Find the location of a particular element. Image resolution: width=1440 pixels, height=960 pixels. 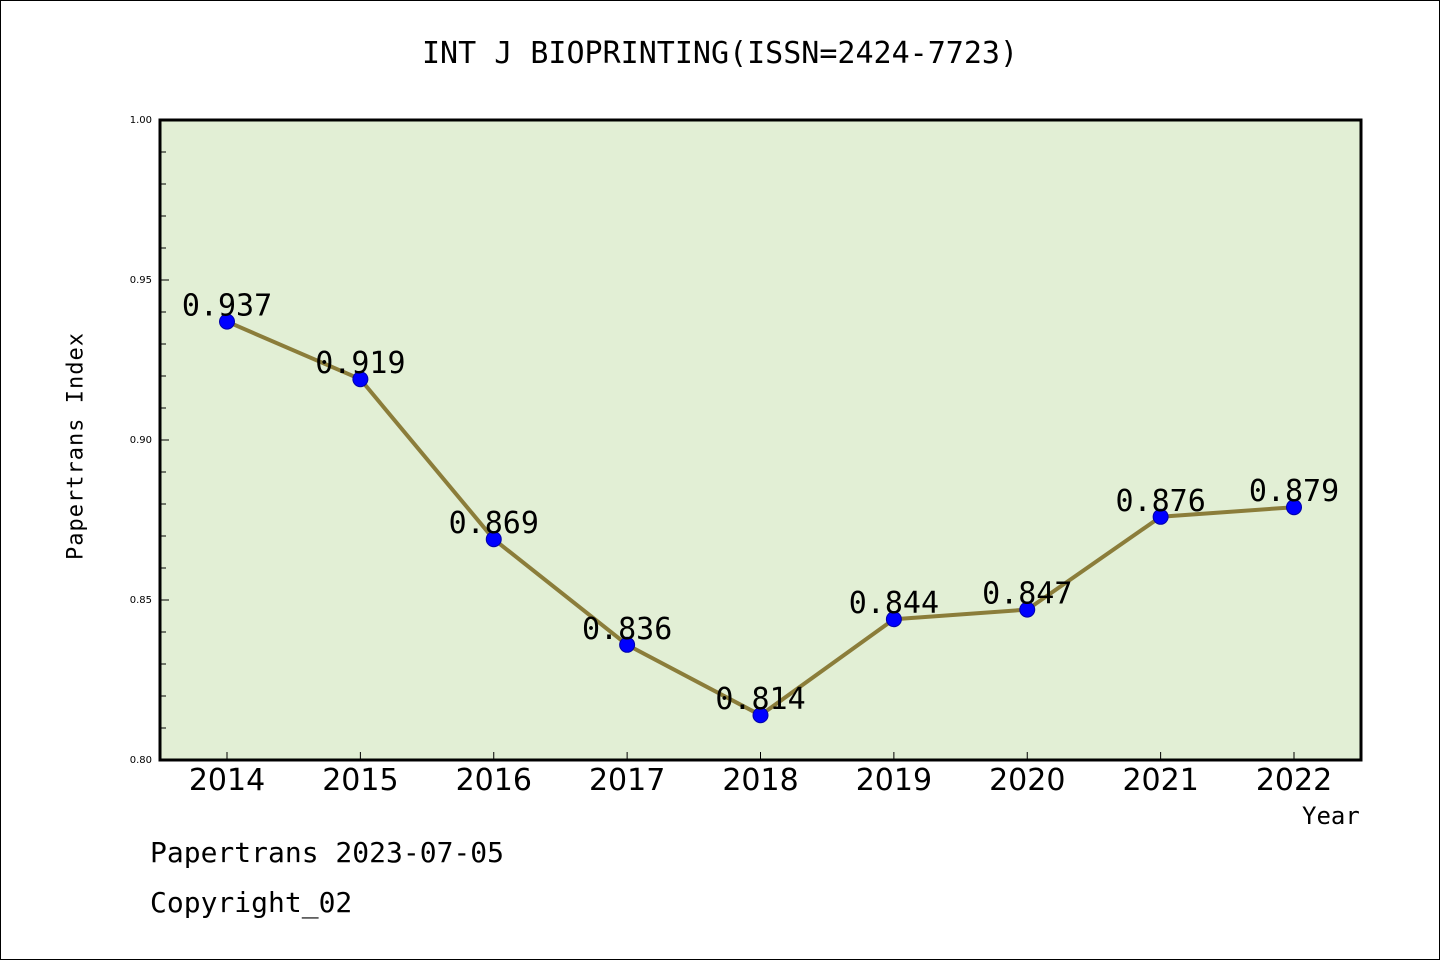

y-tick-label: 0.85 is located at coordinates (141, 600).